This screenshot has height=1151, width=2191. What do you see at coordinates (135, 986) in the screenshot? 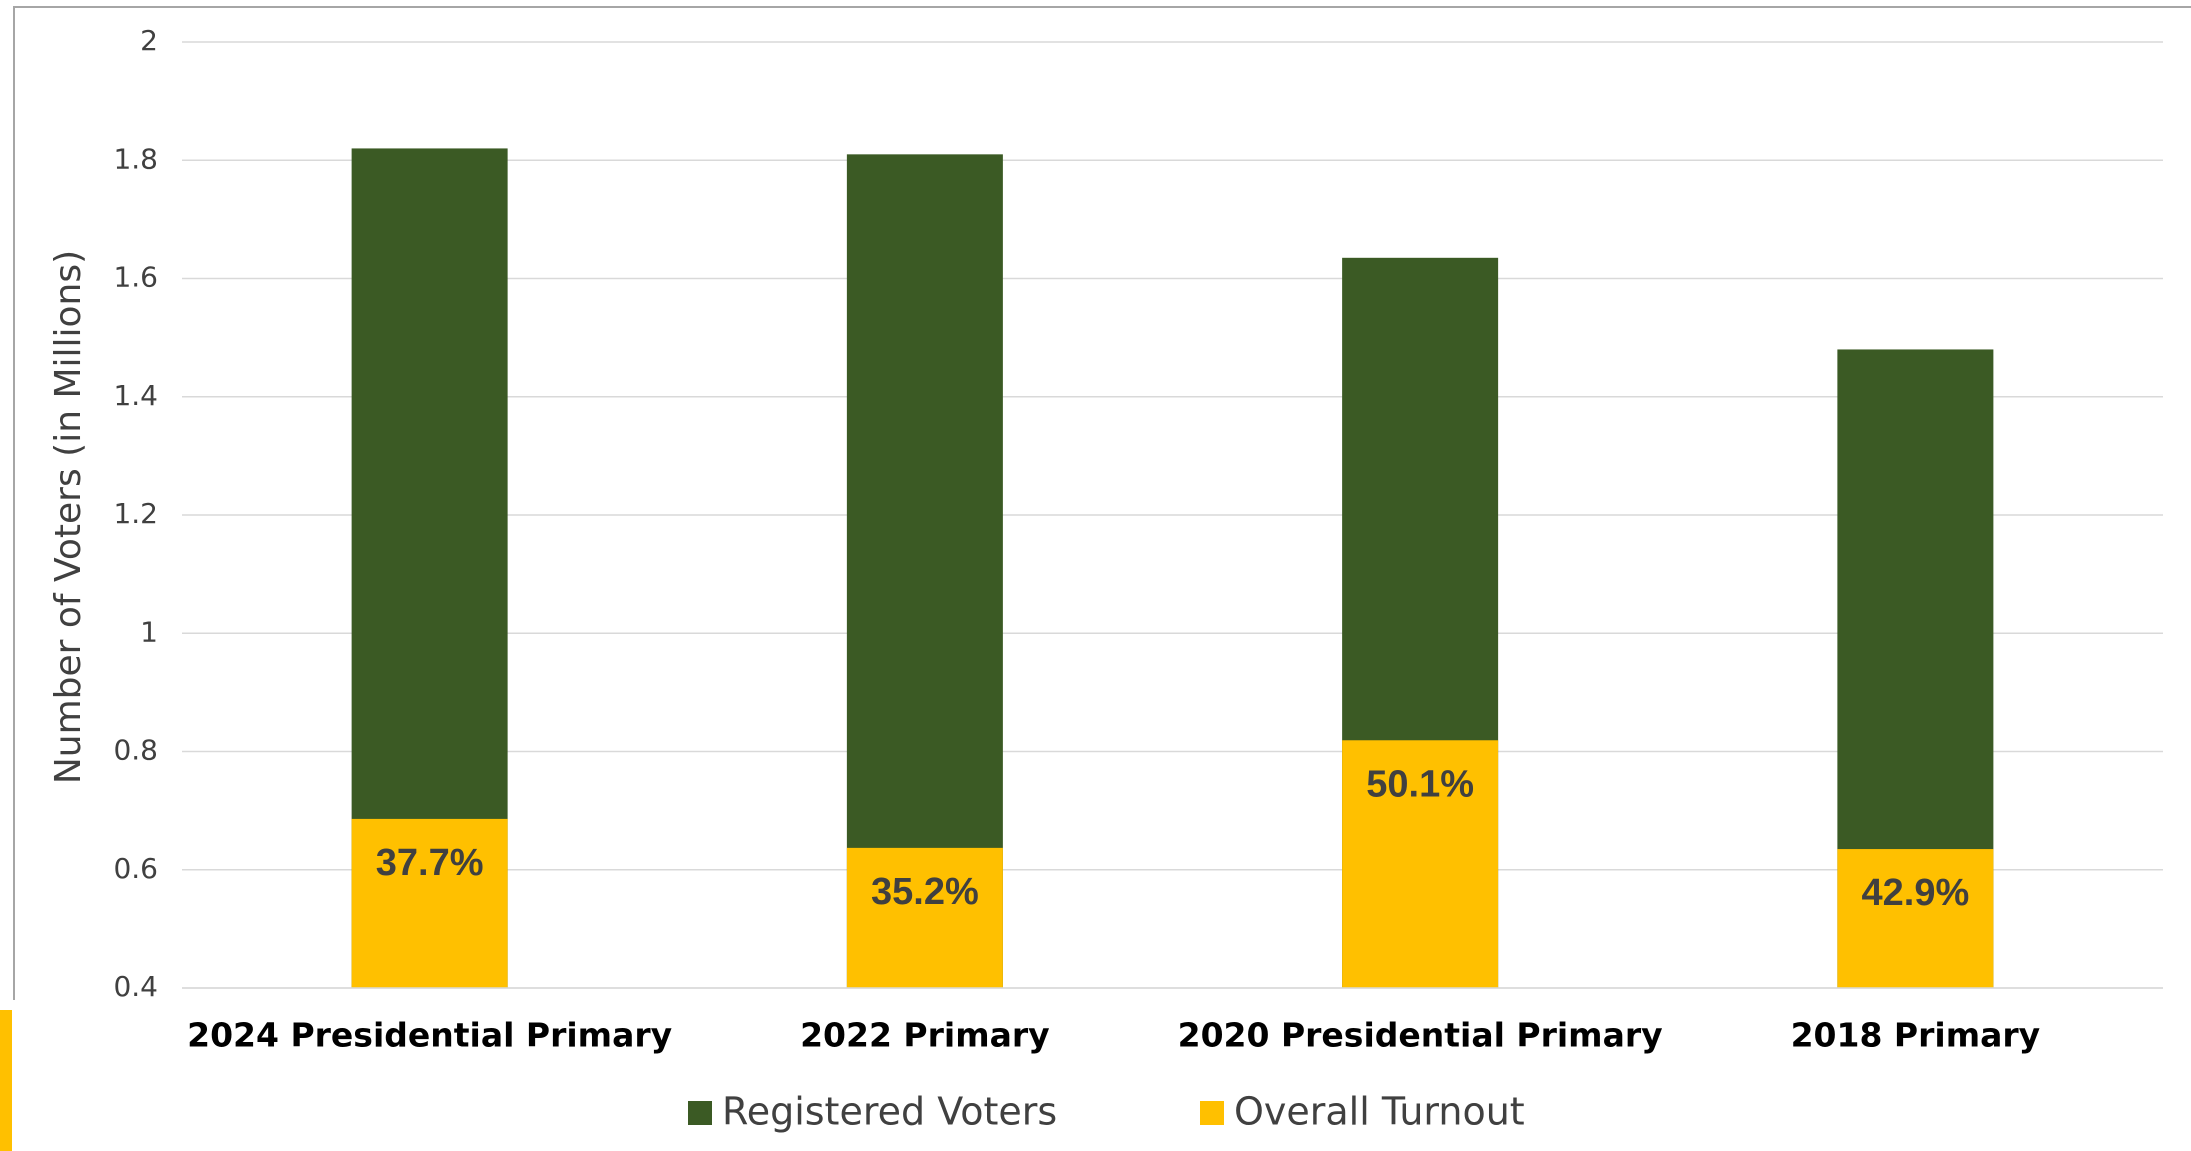
I see `y-tick-label: 0.4` at bounding box center [135, 986].